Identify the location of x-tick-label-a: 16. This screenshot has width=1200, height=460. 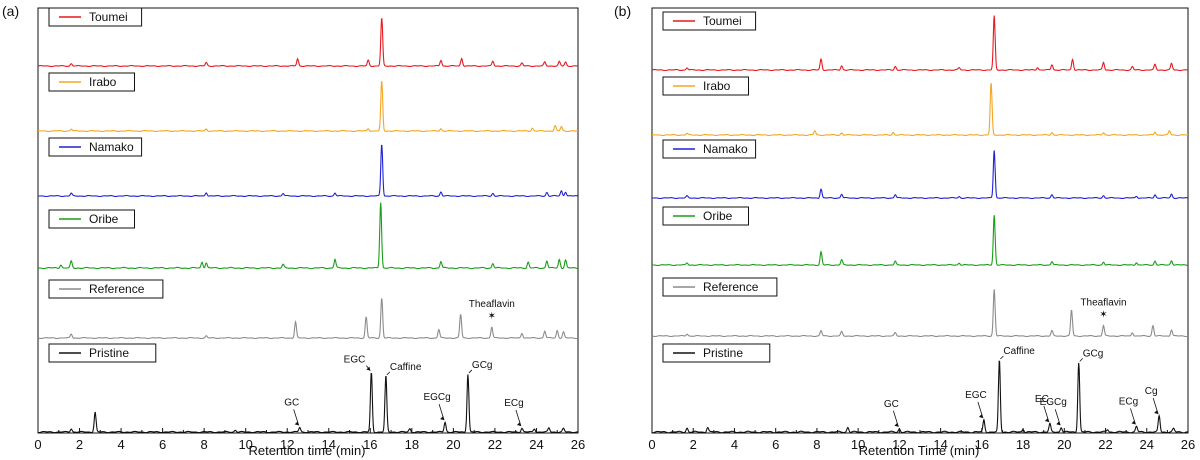
(370, 444).